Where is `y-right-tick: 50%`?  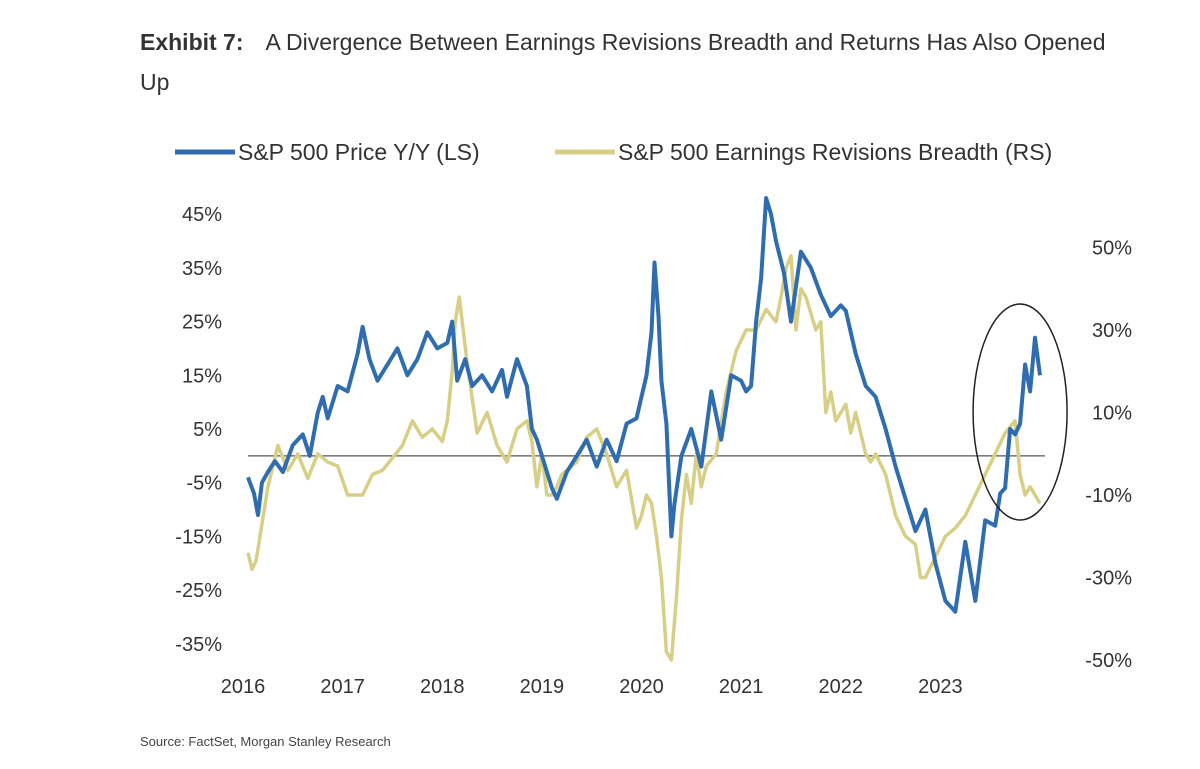 y-right-tick: 50% is located at coordinates (1112, 249).